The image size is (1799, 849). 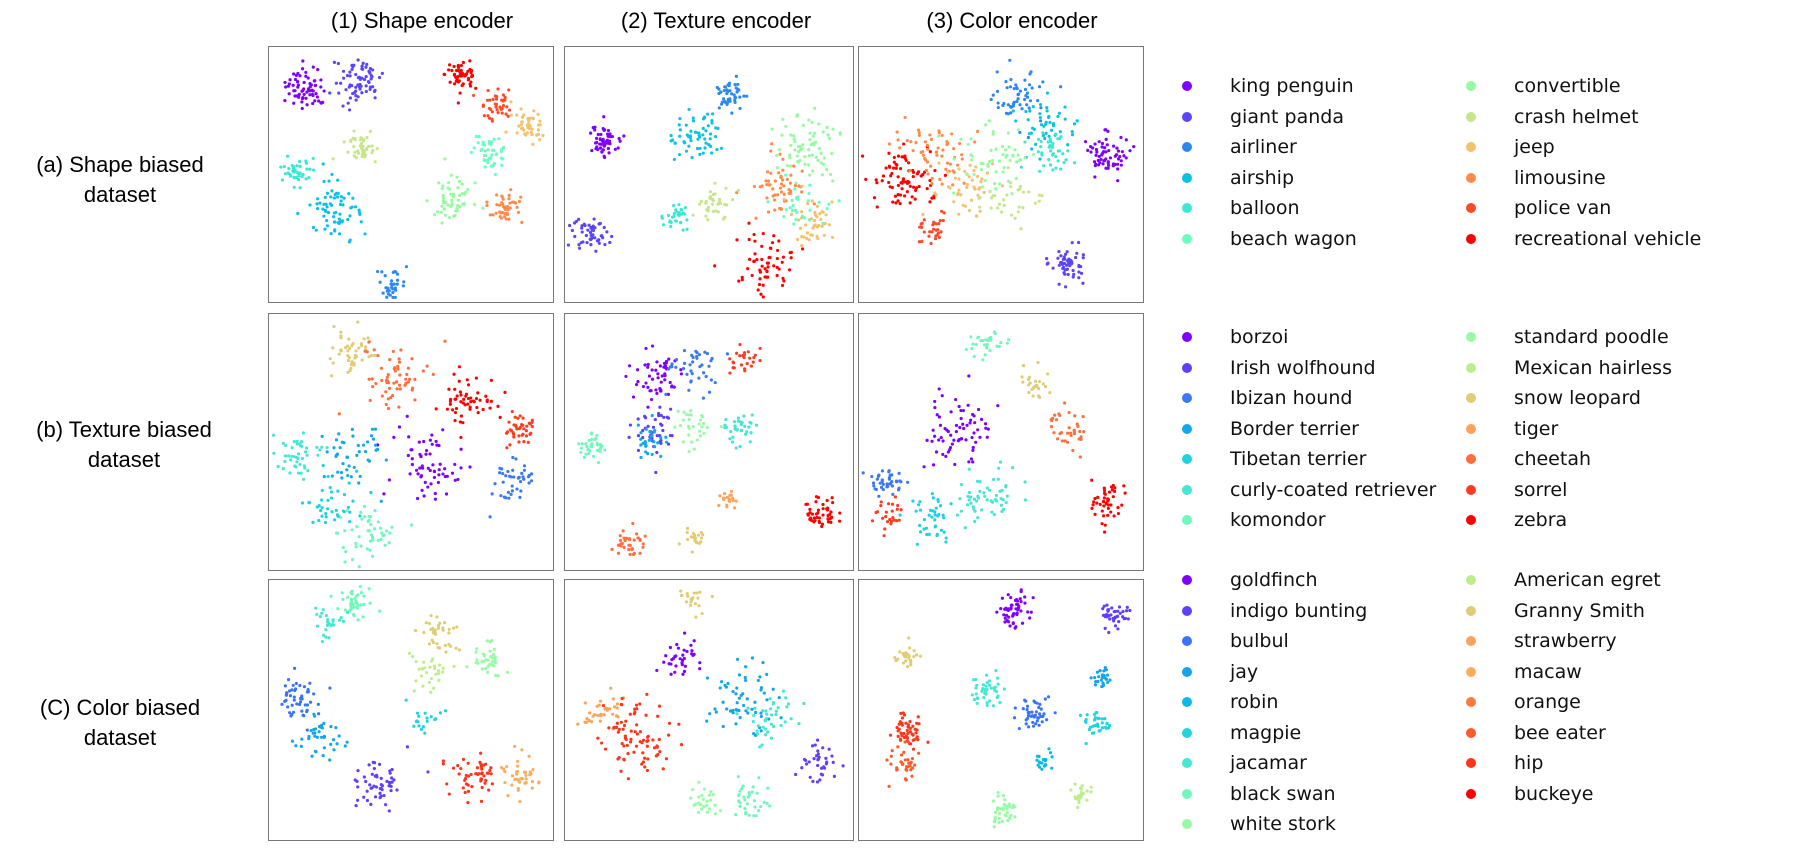 I want to click on column-title-texture: (2) Texture encoder, so click(x=716, y=20).